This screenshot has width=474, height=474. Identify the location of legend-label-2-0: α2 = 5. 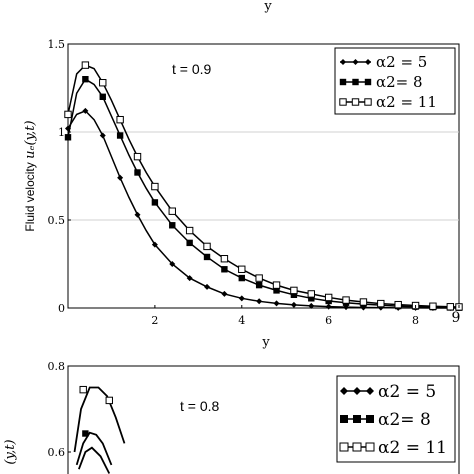
(407, 392).